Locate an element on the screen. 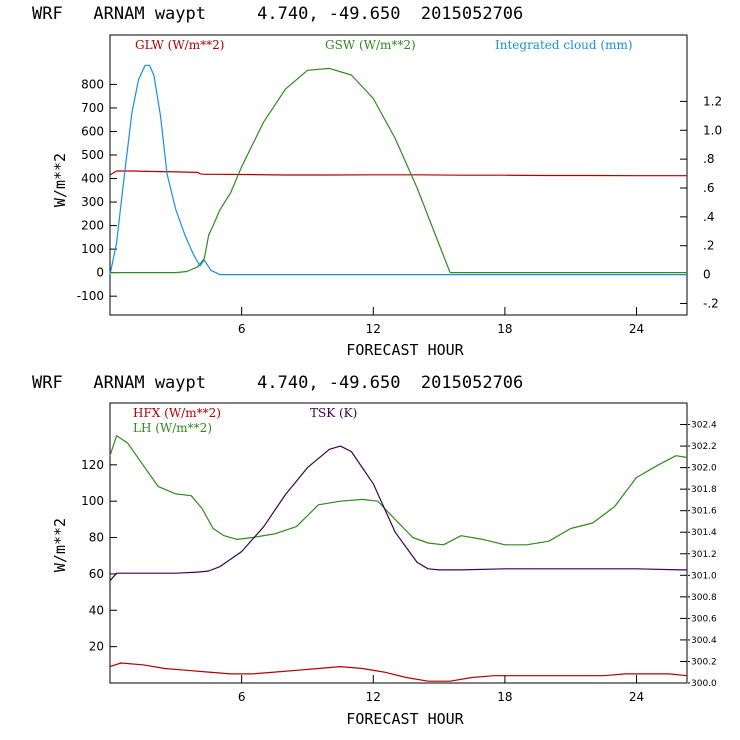 The width and height of the screenshot is (740, 740). y-tick-label: 120 is located at coordinates (92, 465).